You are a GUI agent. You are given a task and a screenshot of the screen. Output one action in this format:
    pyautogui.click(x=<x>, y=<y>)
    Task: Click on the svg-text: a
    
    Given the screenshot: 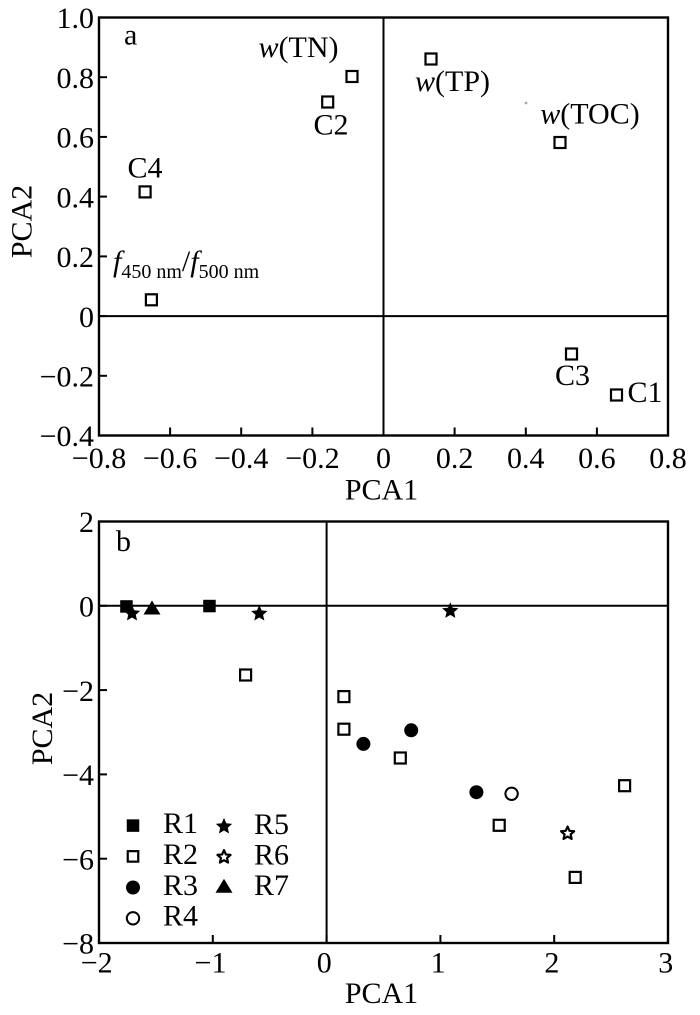 What is the action you would take?
    pyautogui.click(x=130, y=35)
    